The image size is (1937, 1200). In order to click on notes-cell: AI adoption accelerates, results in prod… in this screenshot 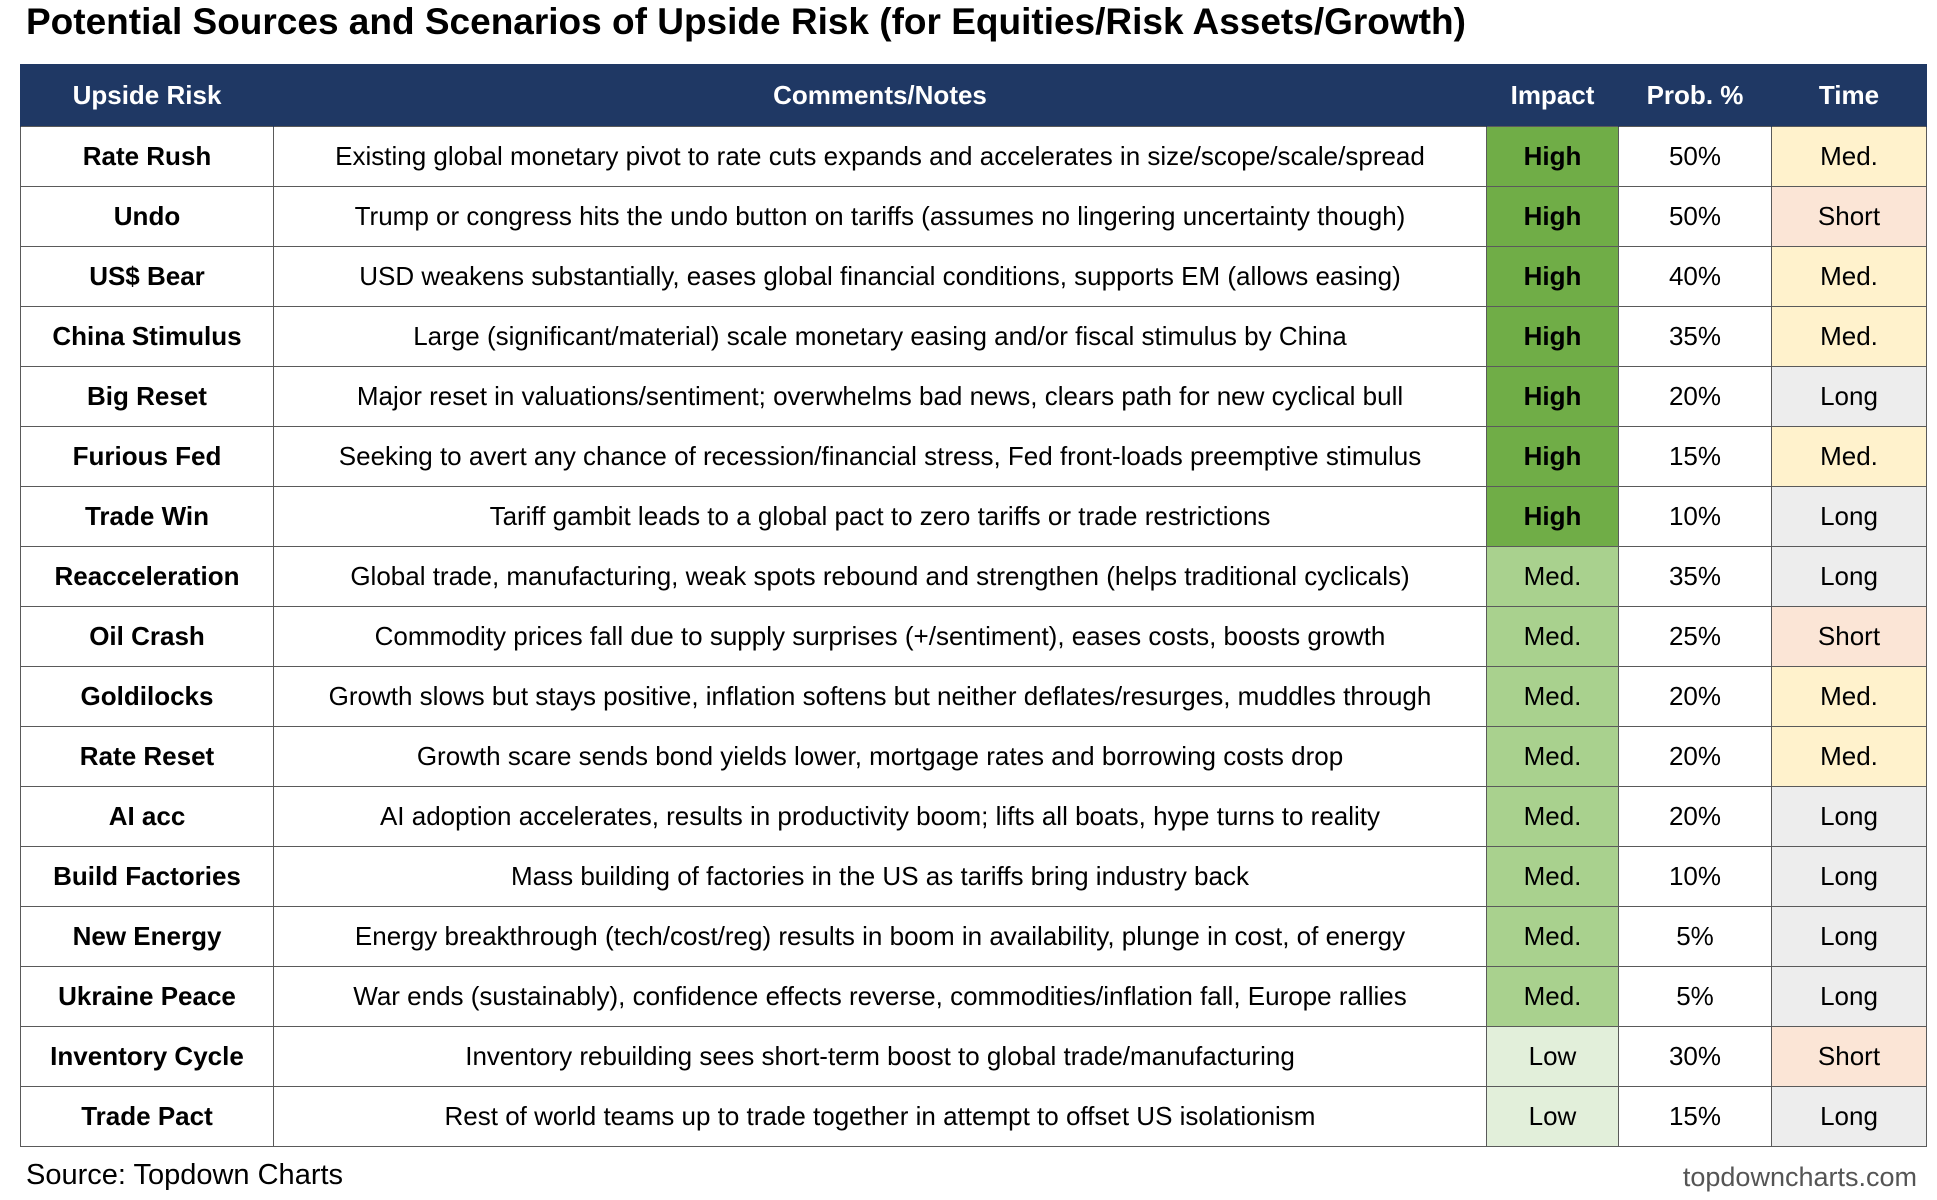, I will do `click(880, 816)`.